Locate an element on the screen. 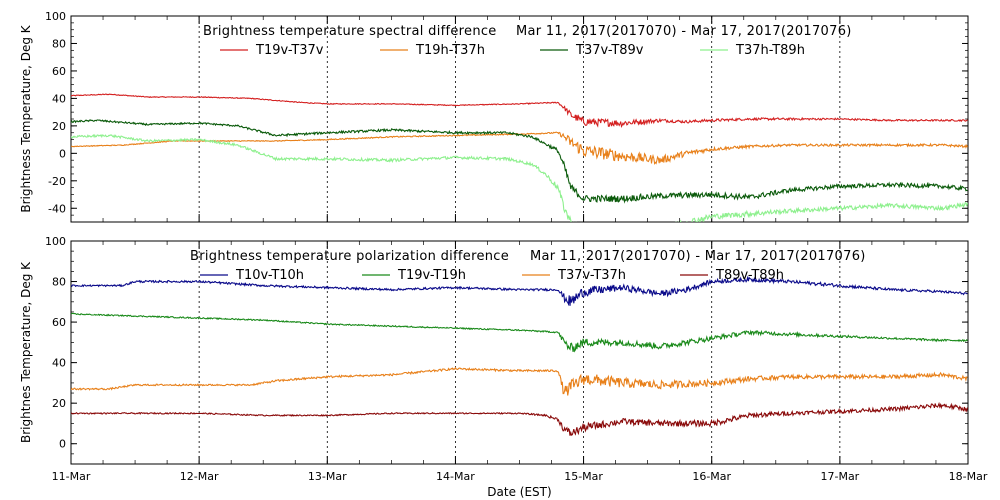 The image size is (1000, 500). legend-label: T37v-T89v is located at coordinates (609, 50).